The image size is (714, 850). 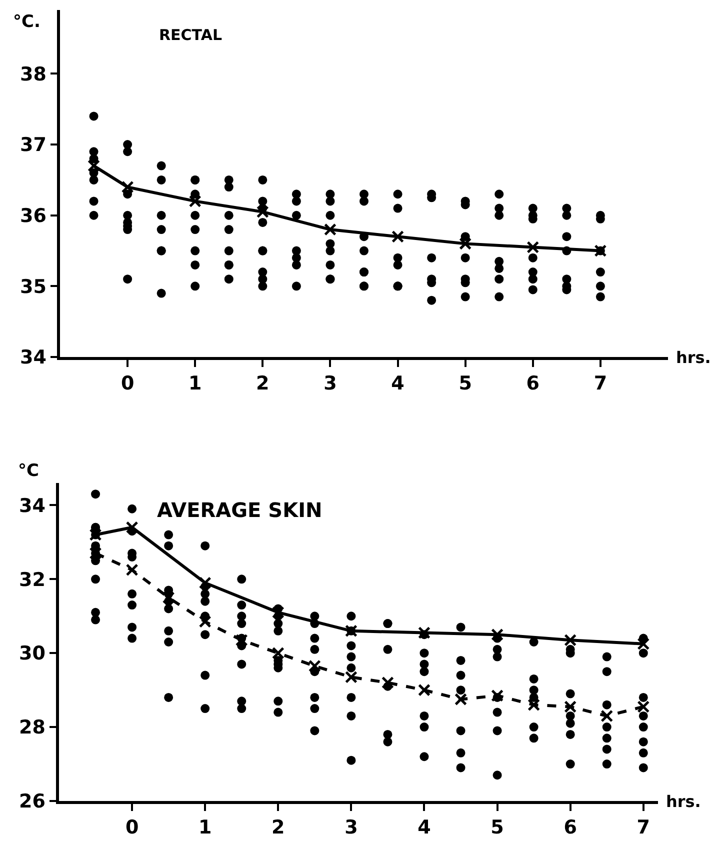 I want to click on y-tick-label: 28, so click(x=32, y=727).